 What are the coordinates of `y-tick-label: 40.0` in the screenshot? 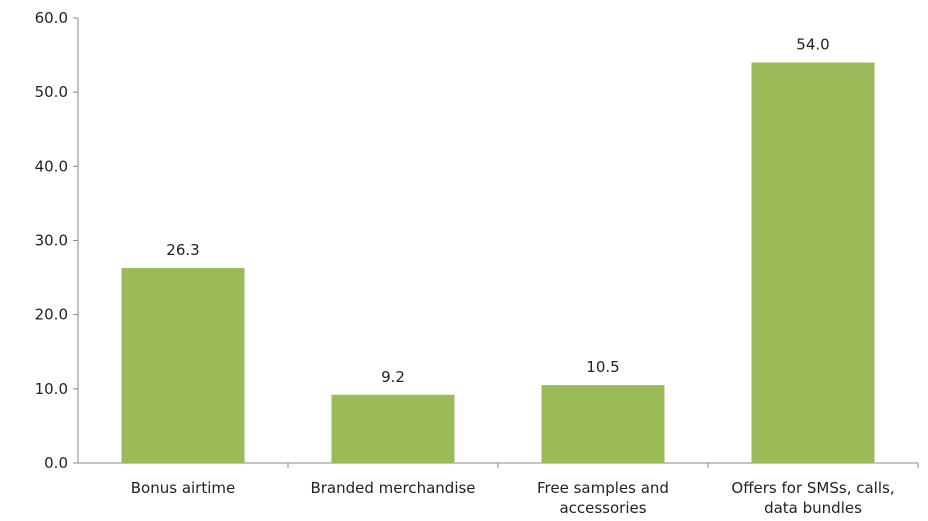 It's located at (51, 166).